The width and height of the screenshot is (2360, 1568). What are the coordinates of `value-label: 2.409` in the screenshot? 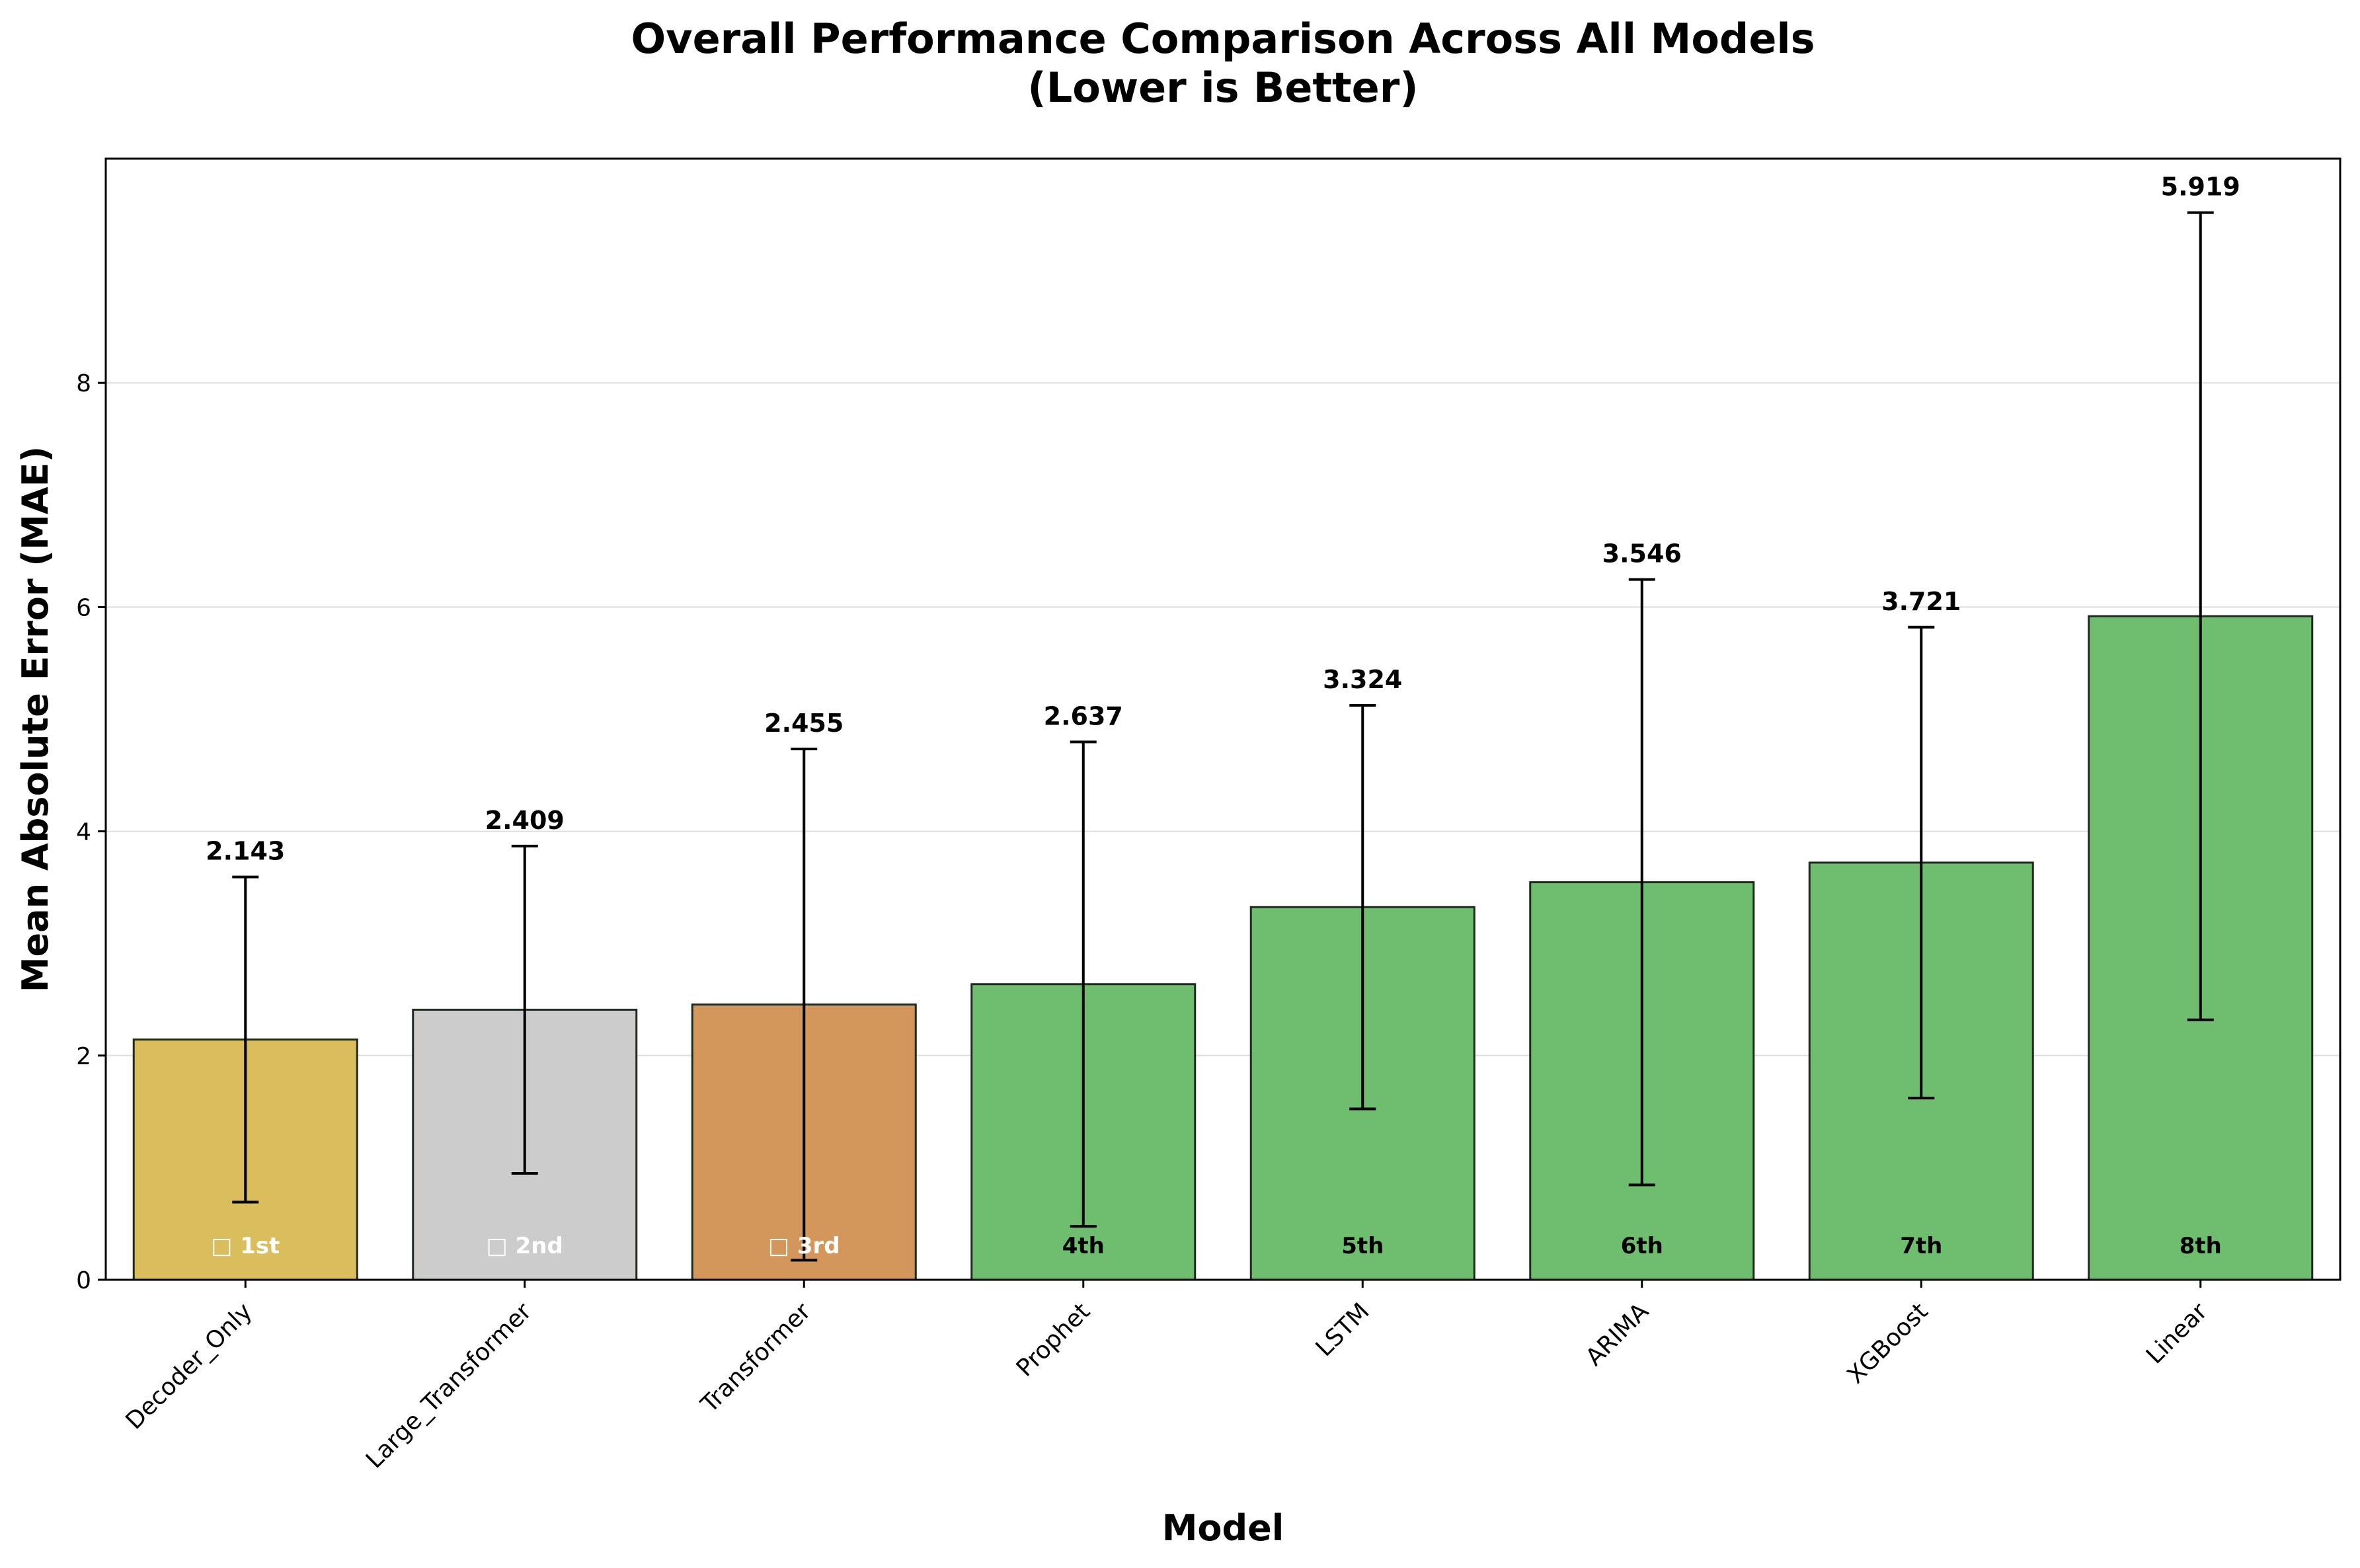 It's located at (525, 820).